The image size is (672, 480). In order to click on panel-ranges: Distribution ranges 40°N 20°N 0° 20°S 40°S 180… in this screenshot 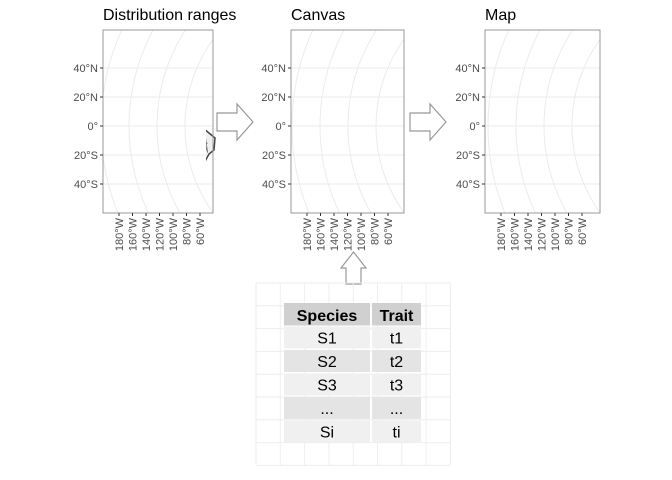, I will do `click(154, 129)`.